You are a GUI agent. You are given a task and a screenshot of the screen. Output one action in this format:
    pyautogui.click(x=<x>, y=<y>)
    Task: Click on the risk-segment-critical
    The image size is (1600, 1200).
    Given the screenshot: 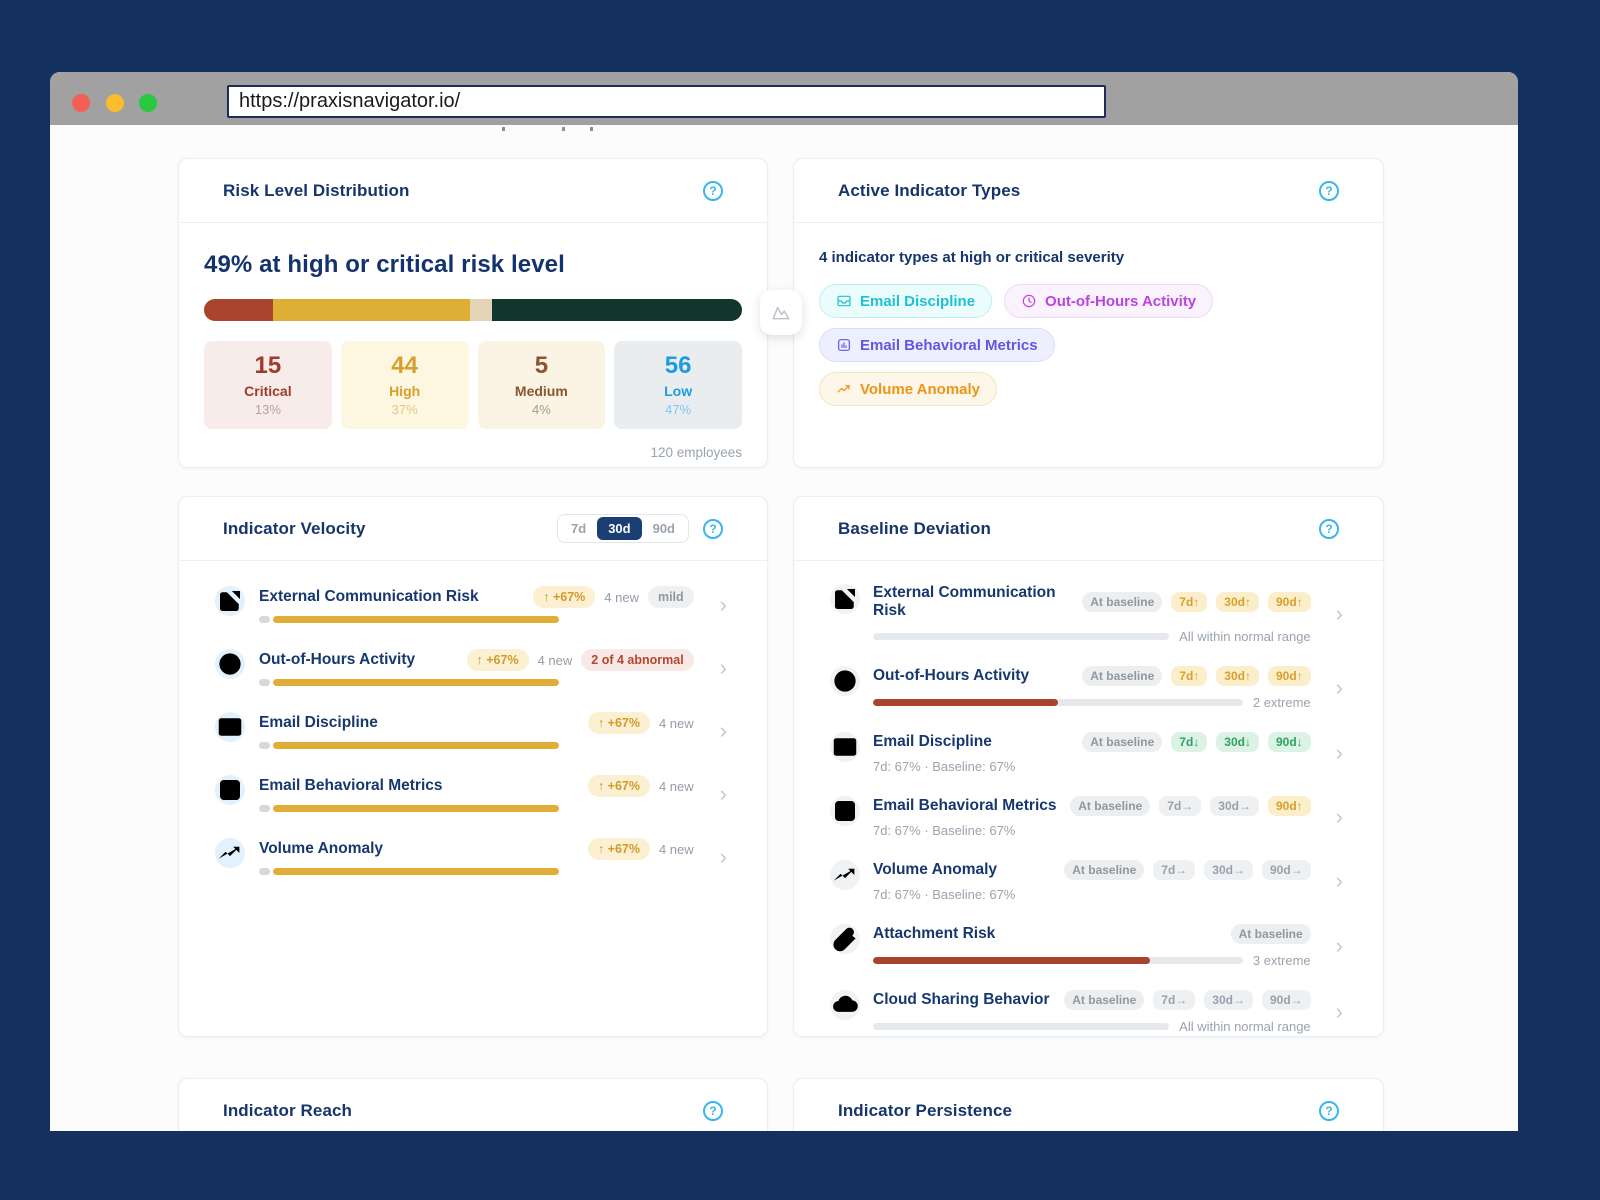 What is the action you would take?
    pyautogui.click(x=239, y=310)
    